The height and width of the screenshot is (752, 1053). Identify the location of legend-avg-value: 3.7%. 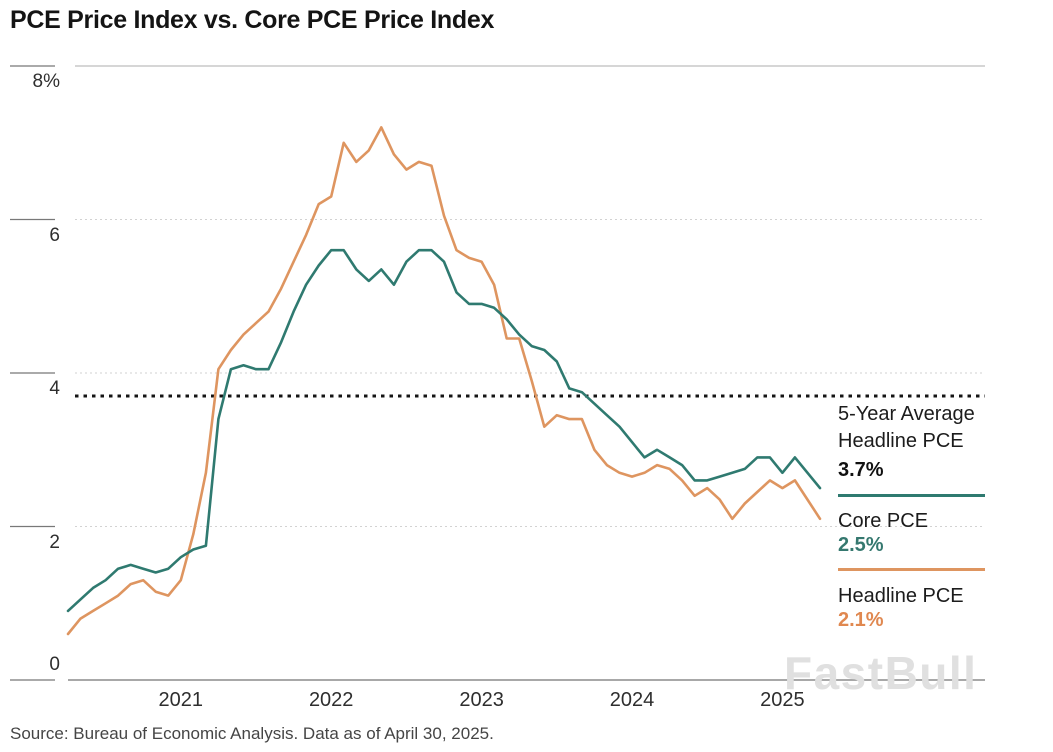
(861, 470).